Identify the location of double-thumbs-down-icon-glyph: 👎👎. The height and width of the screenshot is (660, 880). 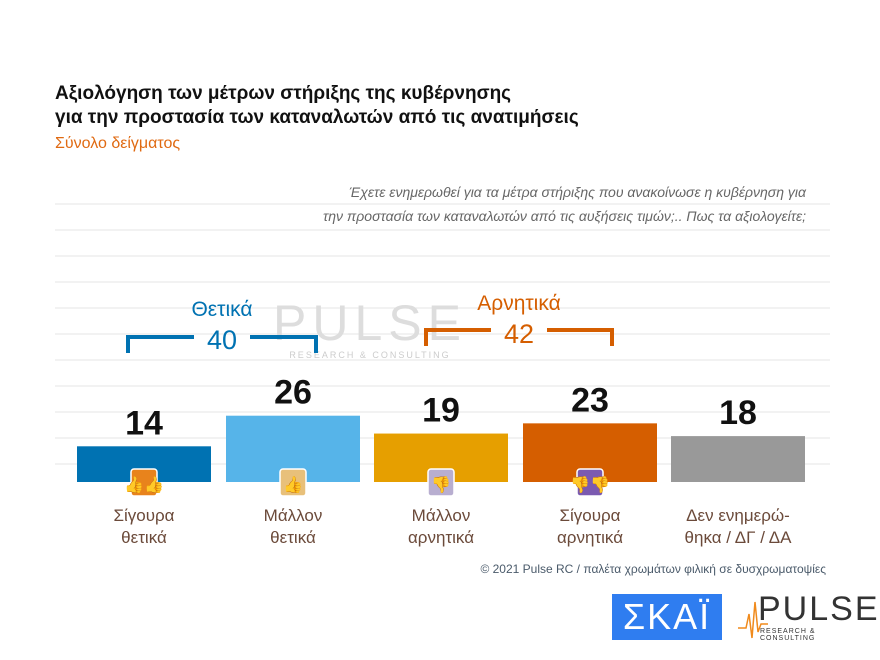
(590, 485).